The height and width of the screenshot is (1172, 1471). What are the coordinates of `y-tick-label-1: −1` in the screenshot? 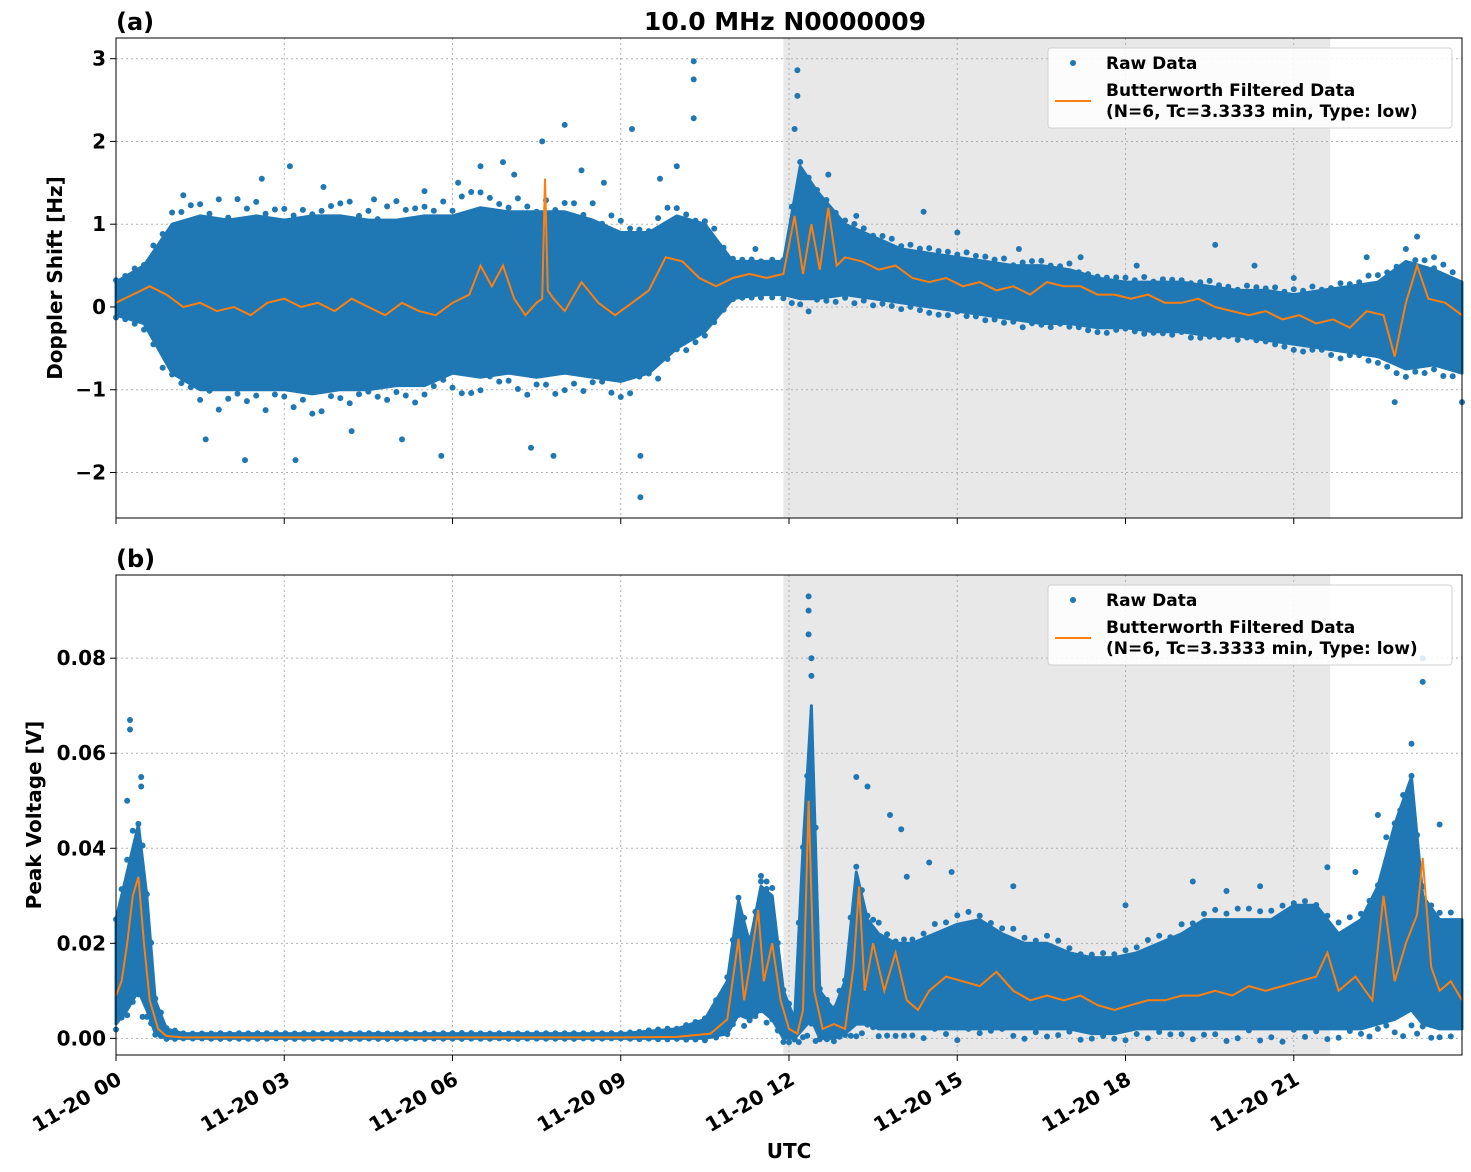 It's located at (90, 390).